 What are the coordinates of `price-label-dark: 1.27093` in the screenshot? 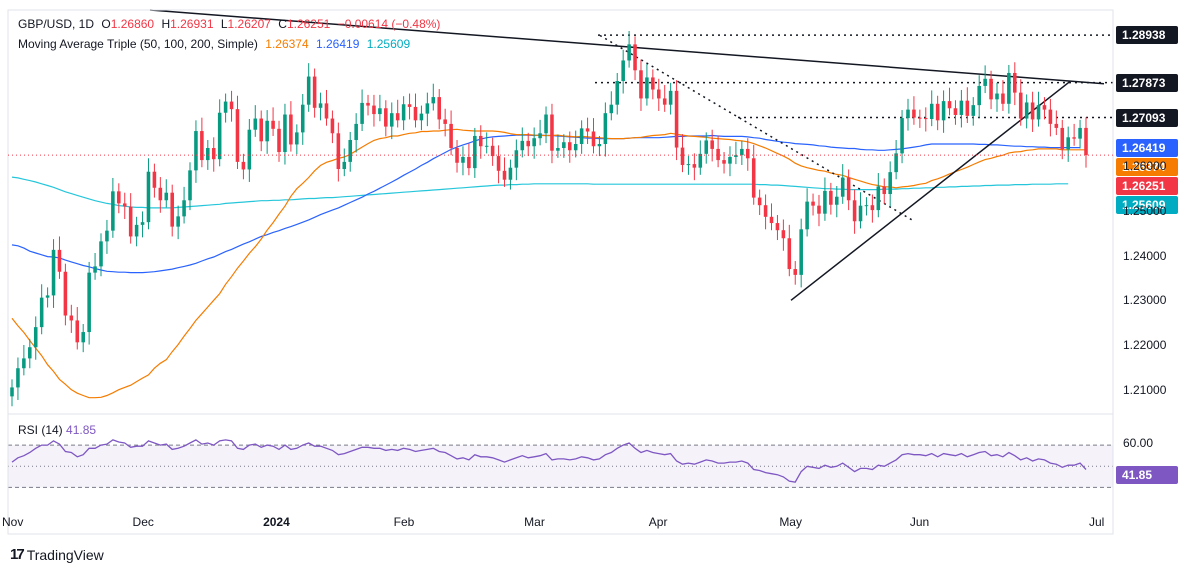 It's located at (1147, 117).